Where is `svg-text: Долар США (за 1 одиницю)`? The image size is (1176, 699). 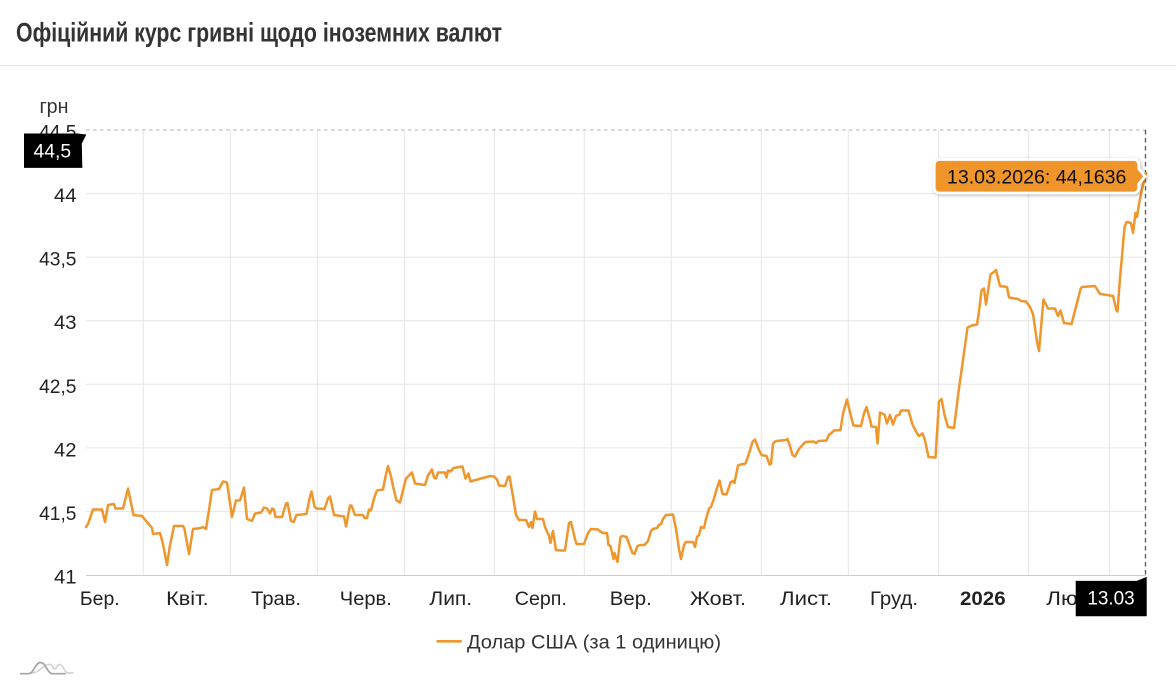
svg-text: Долар США (за 1 одиницю) is located at coordinates (594, 643).